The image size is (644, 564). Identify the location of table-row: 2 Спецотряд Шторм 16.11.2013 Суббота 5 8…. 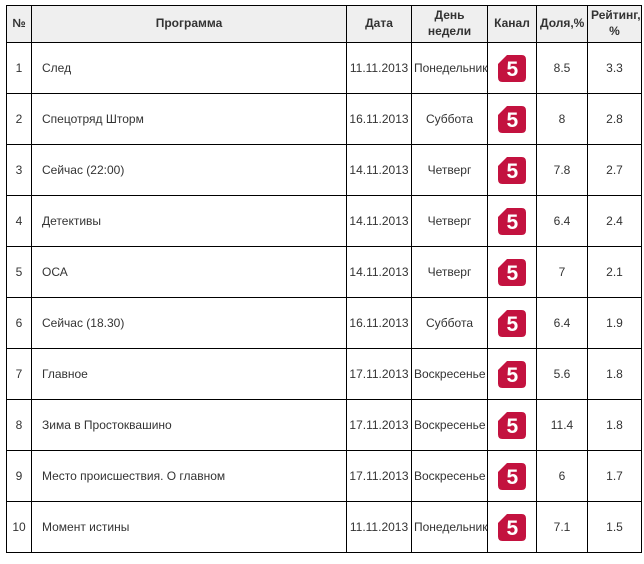
(324, 119).